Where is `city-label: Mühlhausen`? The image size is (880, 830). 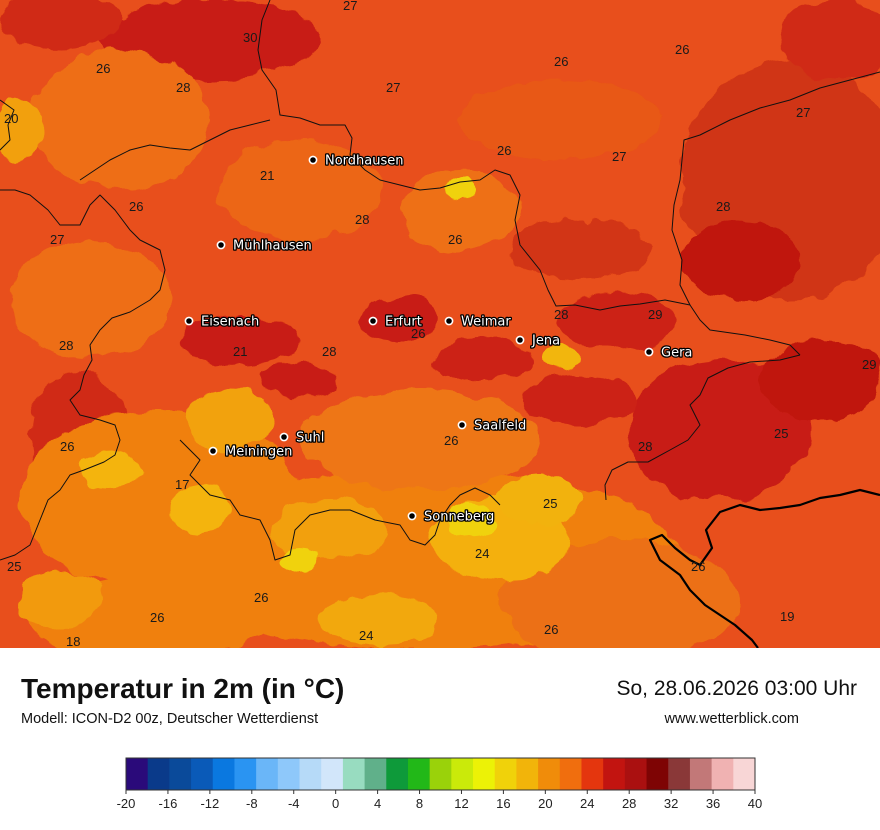 city-label: Mühlhausen is located at coordinates (272, 246).